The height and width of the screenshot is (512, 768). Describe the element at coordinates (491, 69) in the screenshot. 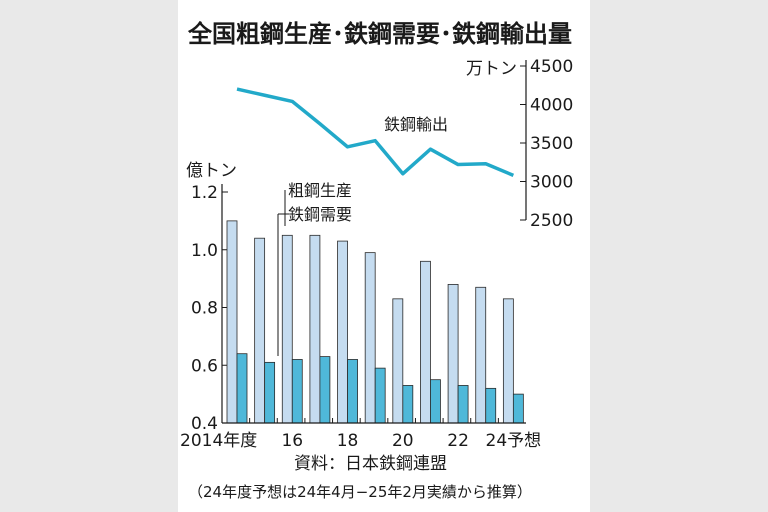

I see `right-axis-unit: 万トン` at that location.